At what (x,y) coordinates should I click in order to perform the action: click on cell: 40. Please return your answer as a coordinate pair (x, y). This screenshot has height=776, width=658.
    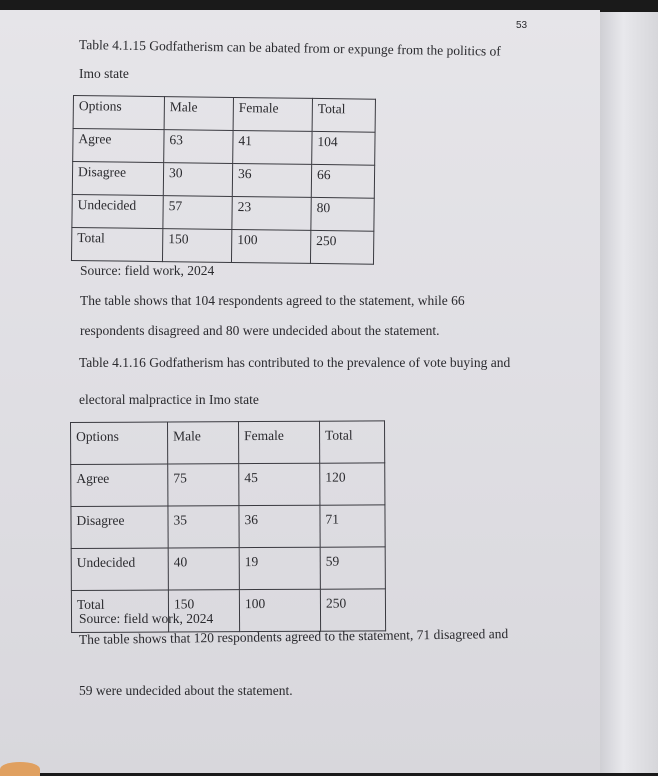
    Looking at the image, I should click on (204, 568).